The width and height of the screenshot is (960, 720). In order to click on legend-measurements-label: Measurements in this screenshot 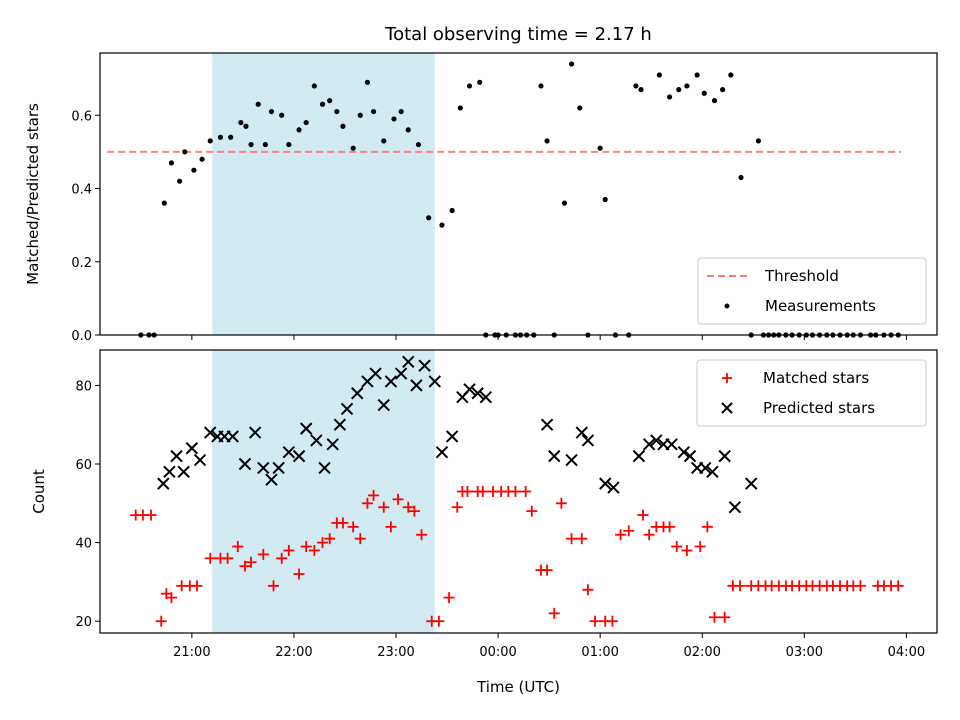, I will do `click(820, 306)`.